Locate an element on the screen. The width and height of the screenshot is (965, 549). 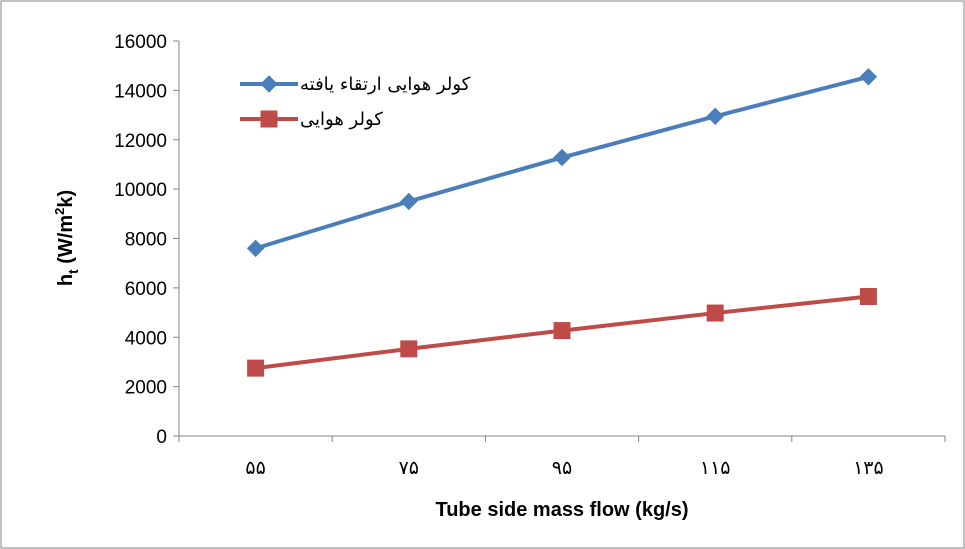
x-axis-title: Tube side mass flow (kg/s) is located at coordinates (561, 510).